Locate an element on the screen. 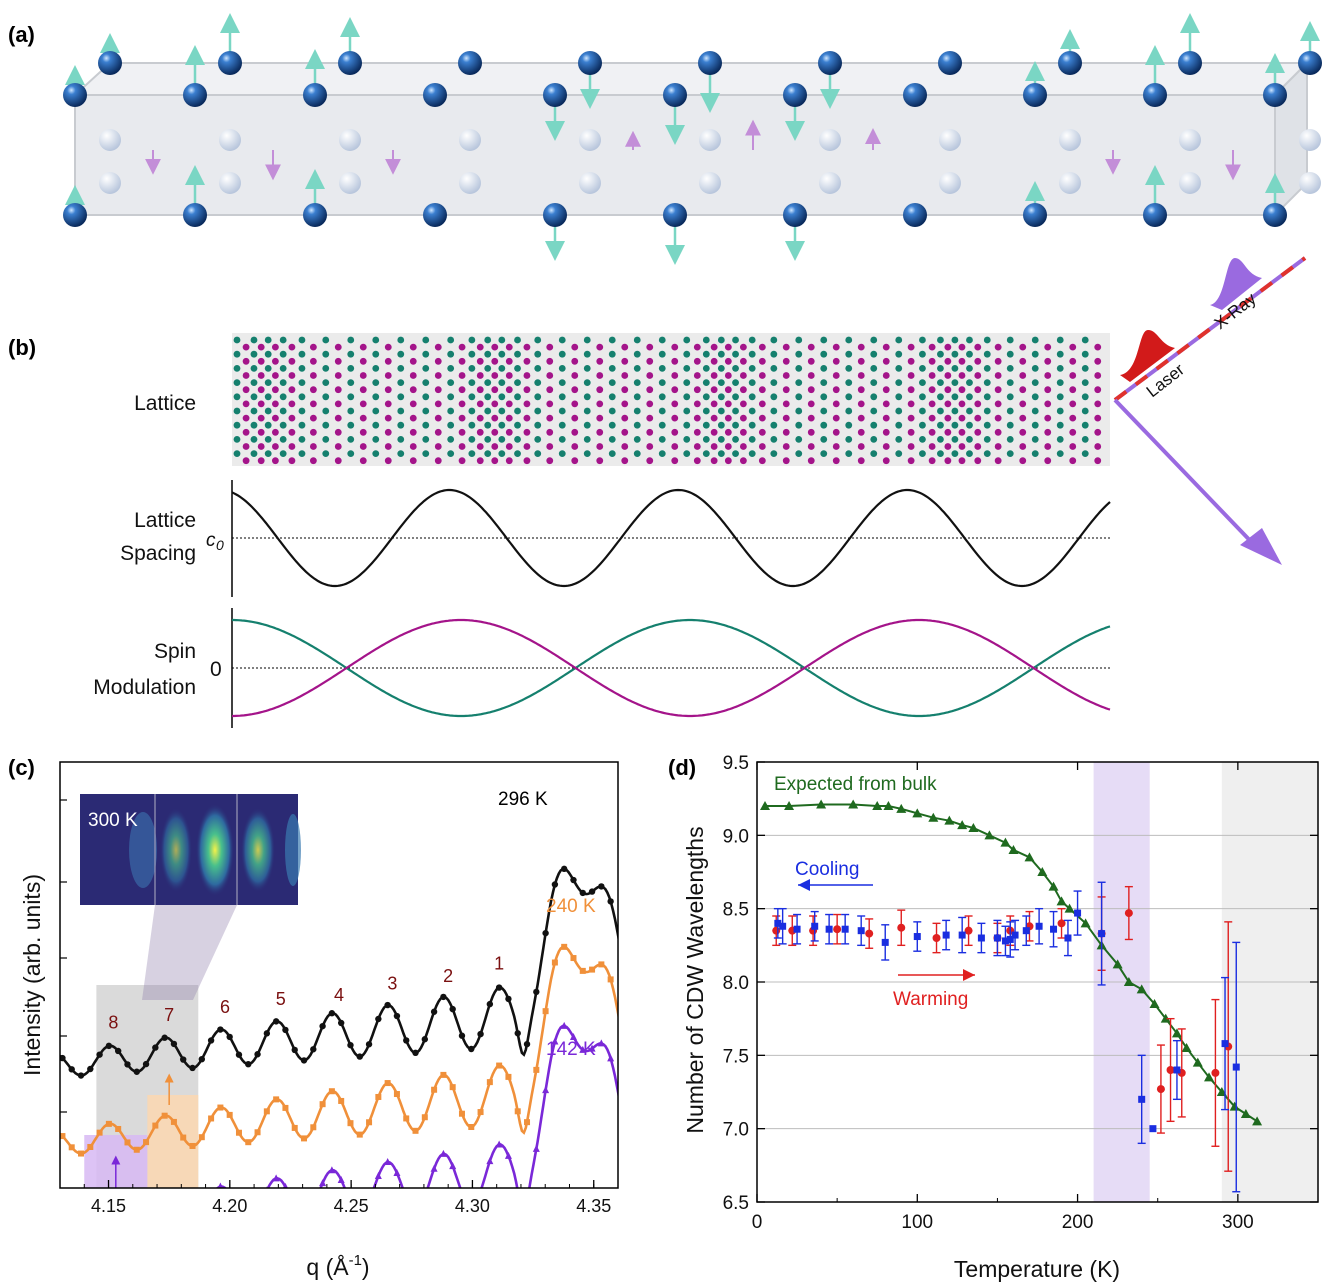 Image resolution: width=1334 pixels, height=1287 pixels. bulk-annotation: Expected from bulk is located at coordinates (855, 784).